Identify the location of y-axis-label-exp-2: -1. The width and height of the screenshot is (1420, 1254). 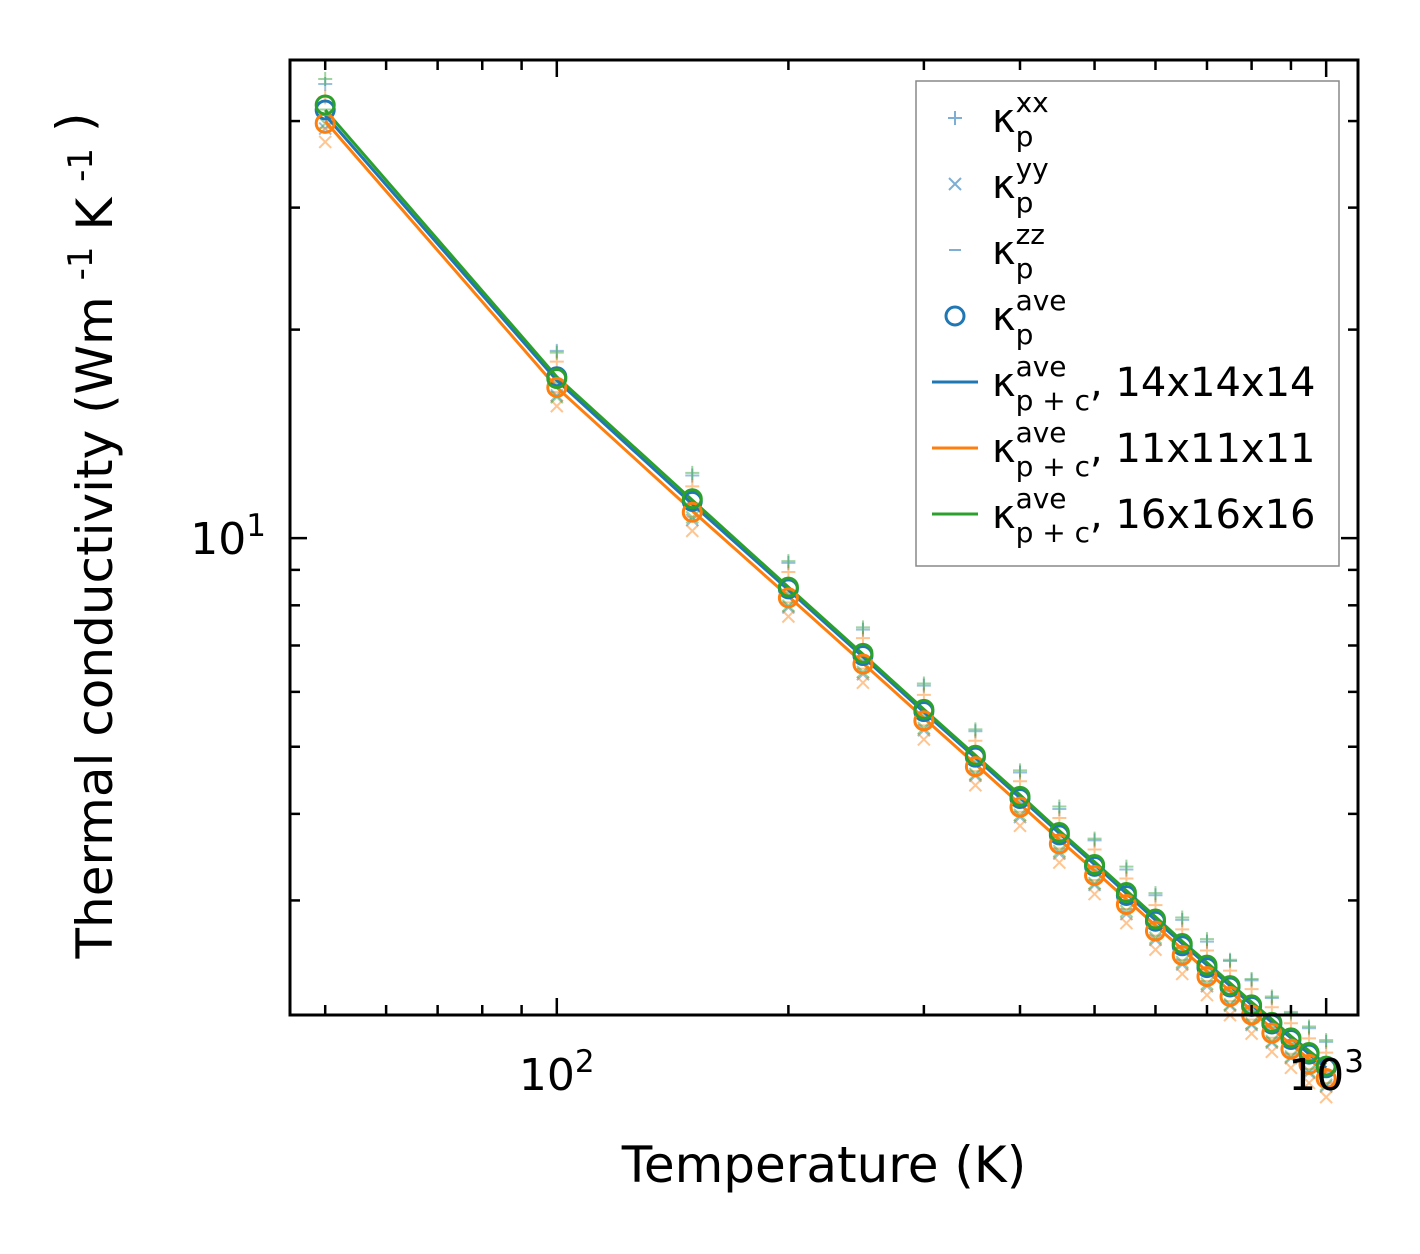
(81, 165).